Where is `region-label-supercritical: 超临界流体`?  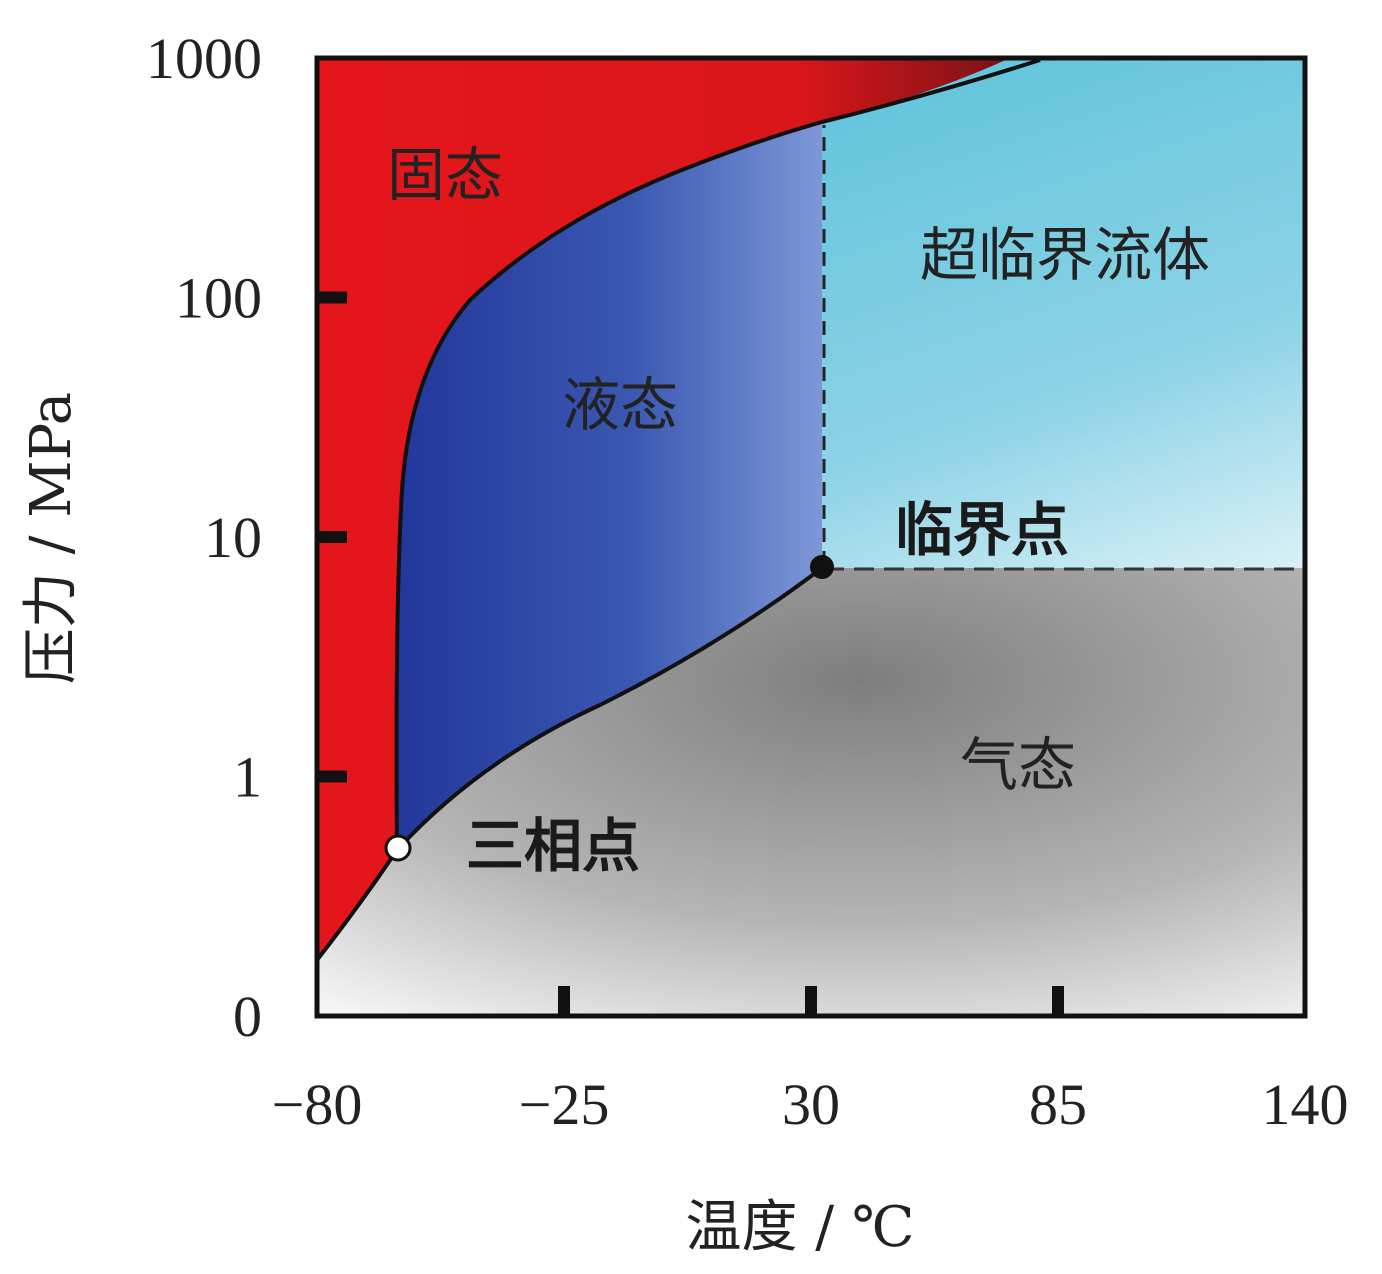
region-label-supercritical: 超临界流体 is located at coordinates (1065, 255).